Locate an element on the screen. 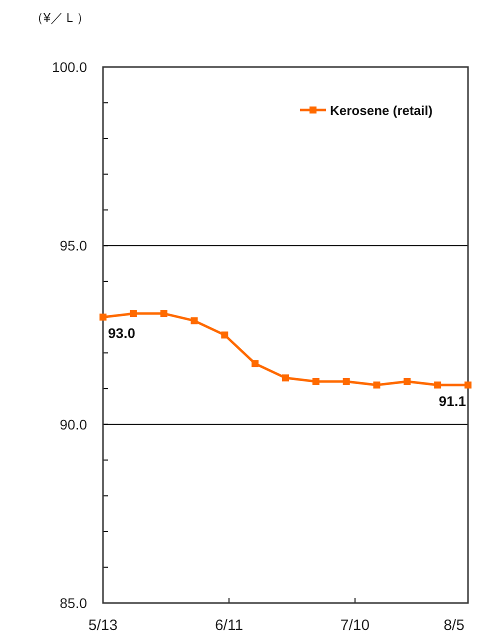  y-tick-label: 100.0 is located at coordinates (70, 67).